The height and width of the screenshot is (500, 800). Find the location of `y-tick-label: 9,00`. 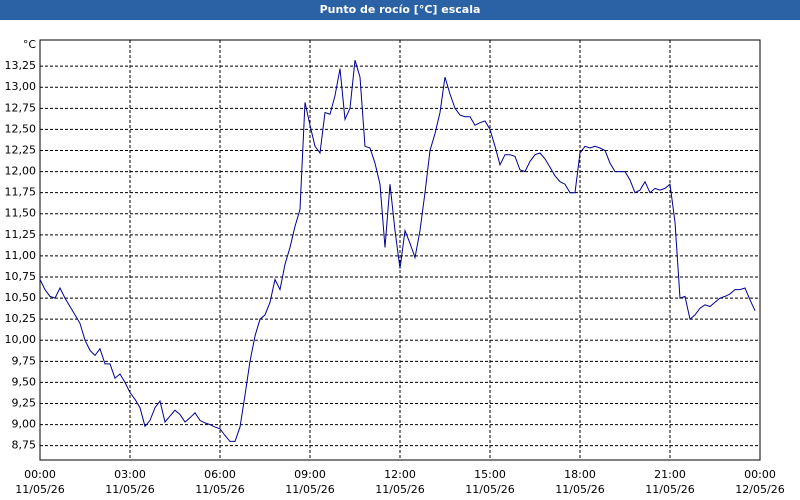

y-tick-label: 9,00 is located at coordinates (24, 424).